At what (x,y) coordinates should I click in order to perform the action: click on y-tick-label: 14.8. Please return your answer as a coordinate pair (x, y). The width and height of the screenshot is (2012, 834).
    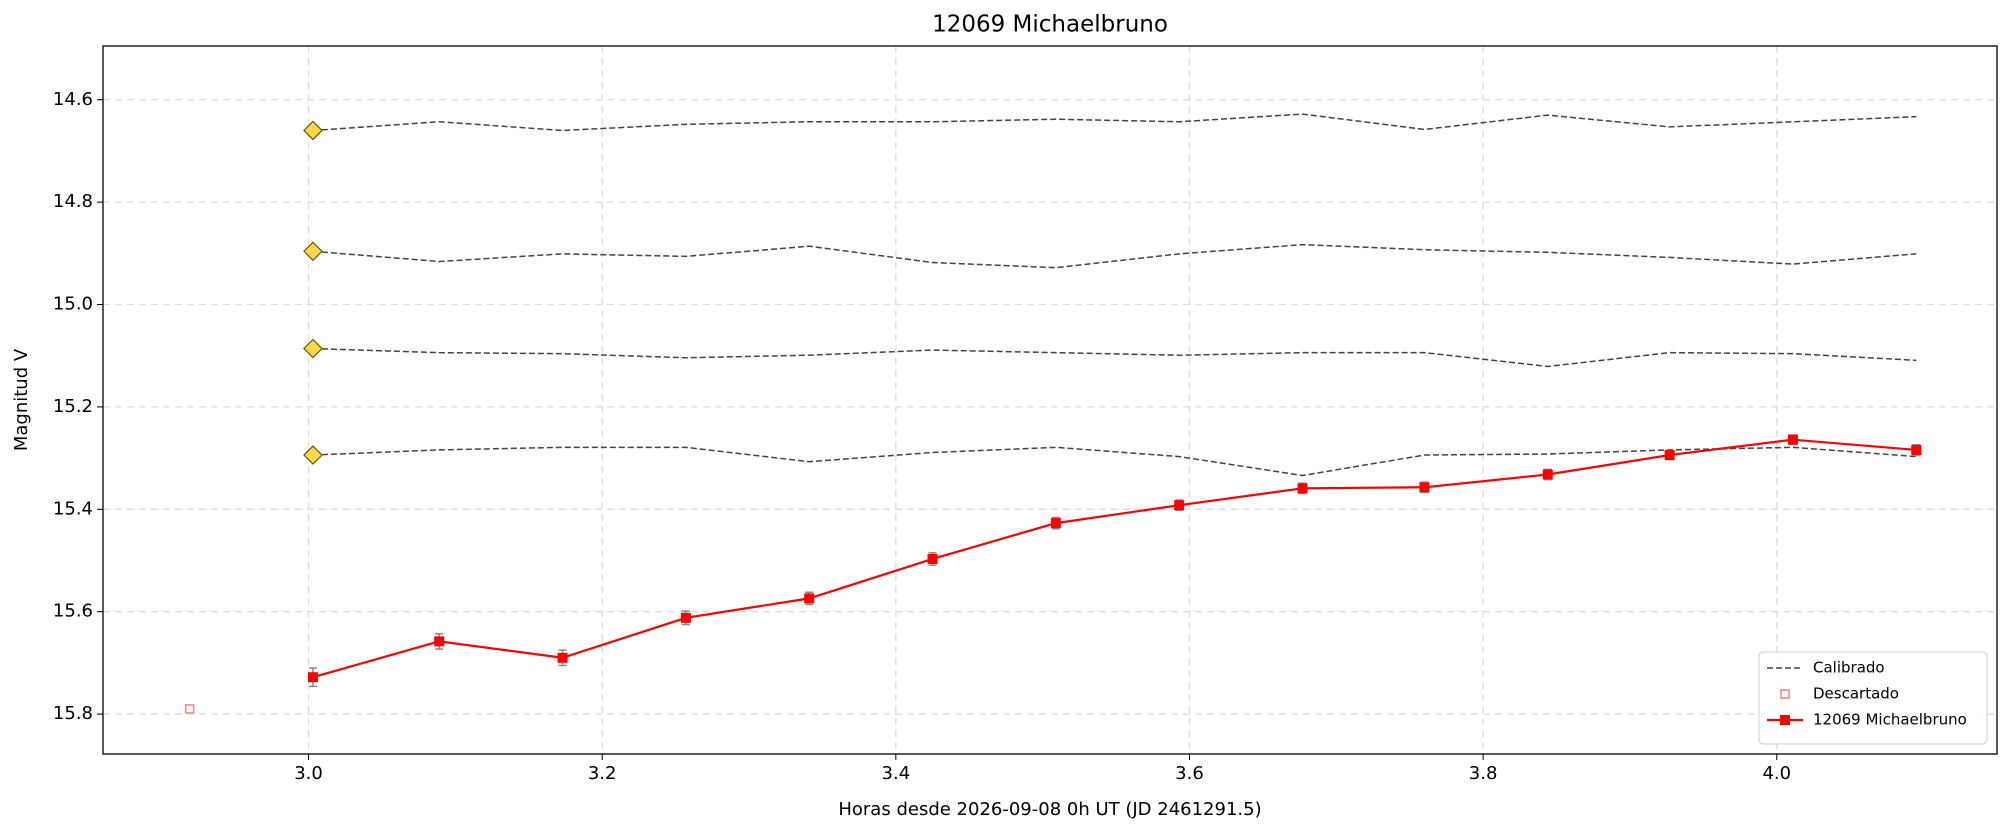
    Looking at the image, I should click on (73, 201).